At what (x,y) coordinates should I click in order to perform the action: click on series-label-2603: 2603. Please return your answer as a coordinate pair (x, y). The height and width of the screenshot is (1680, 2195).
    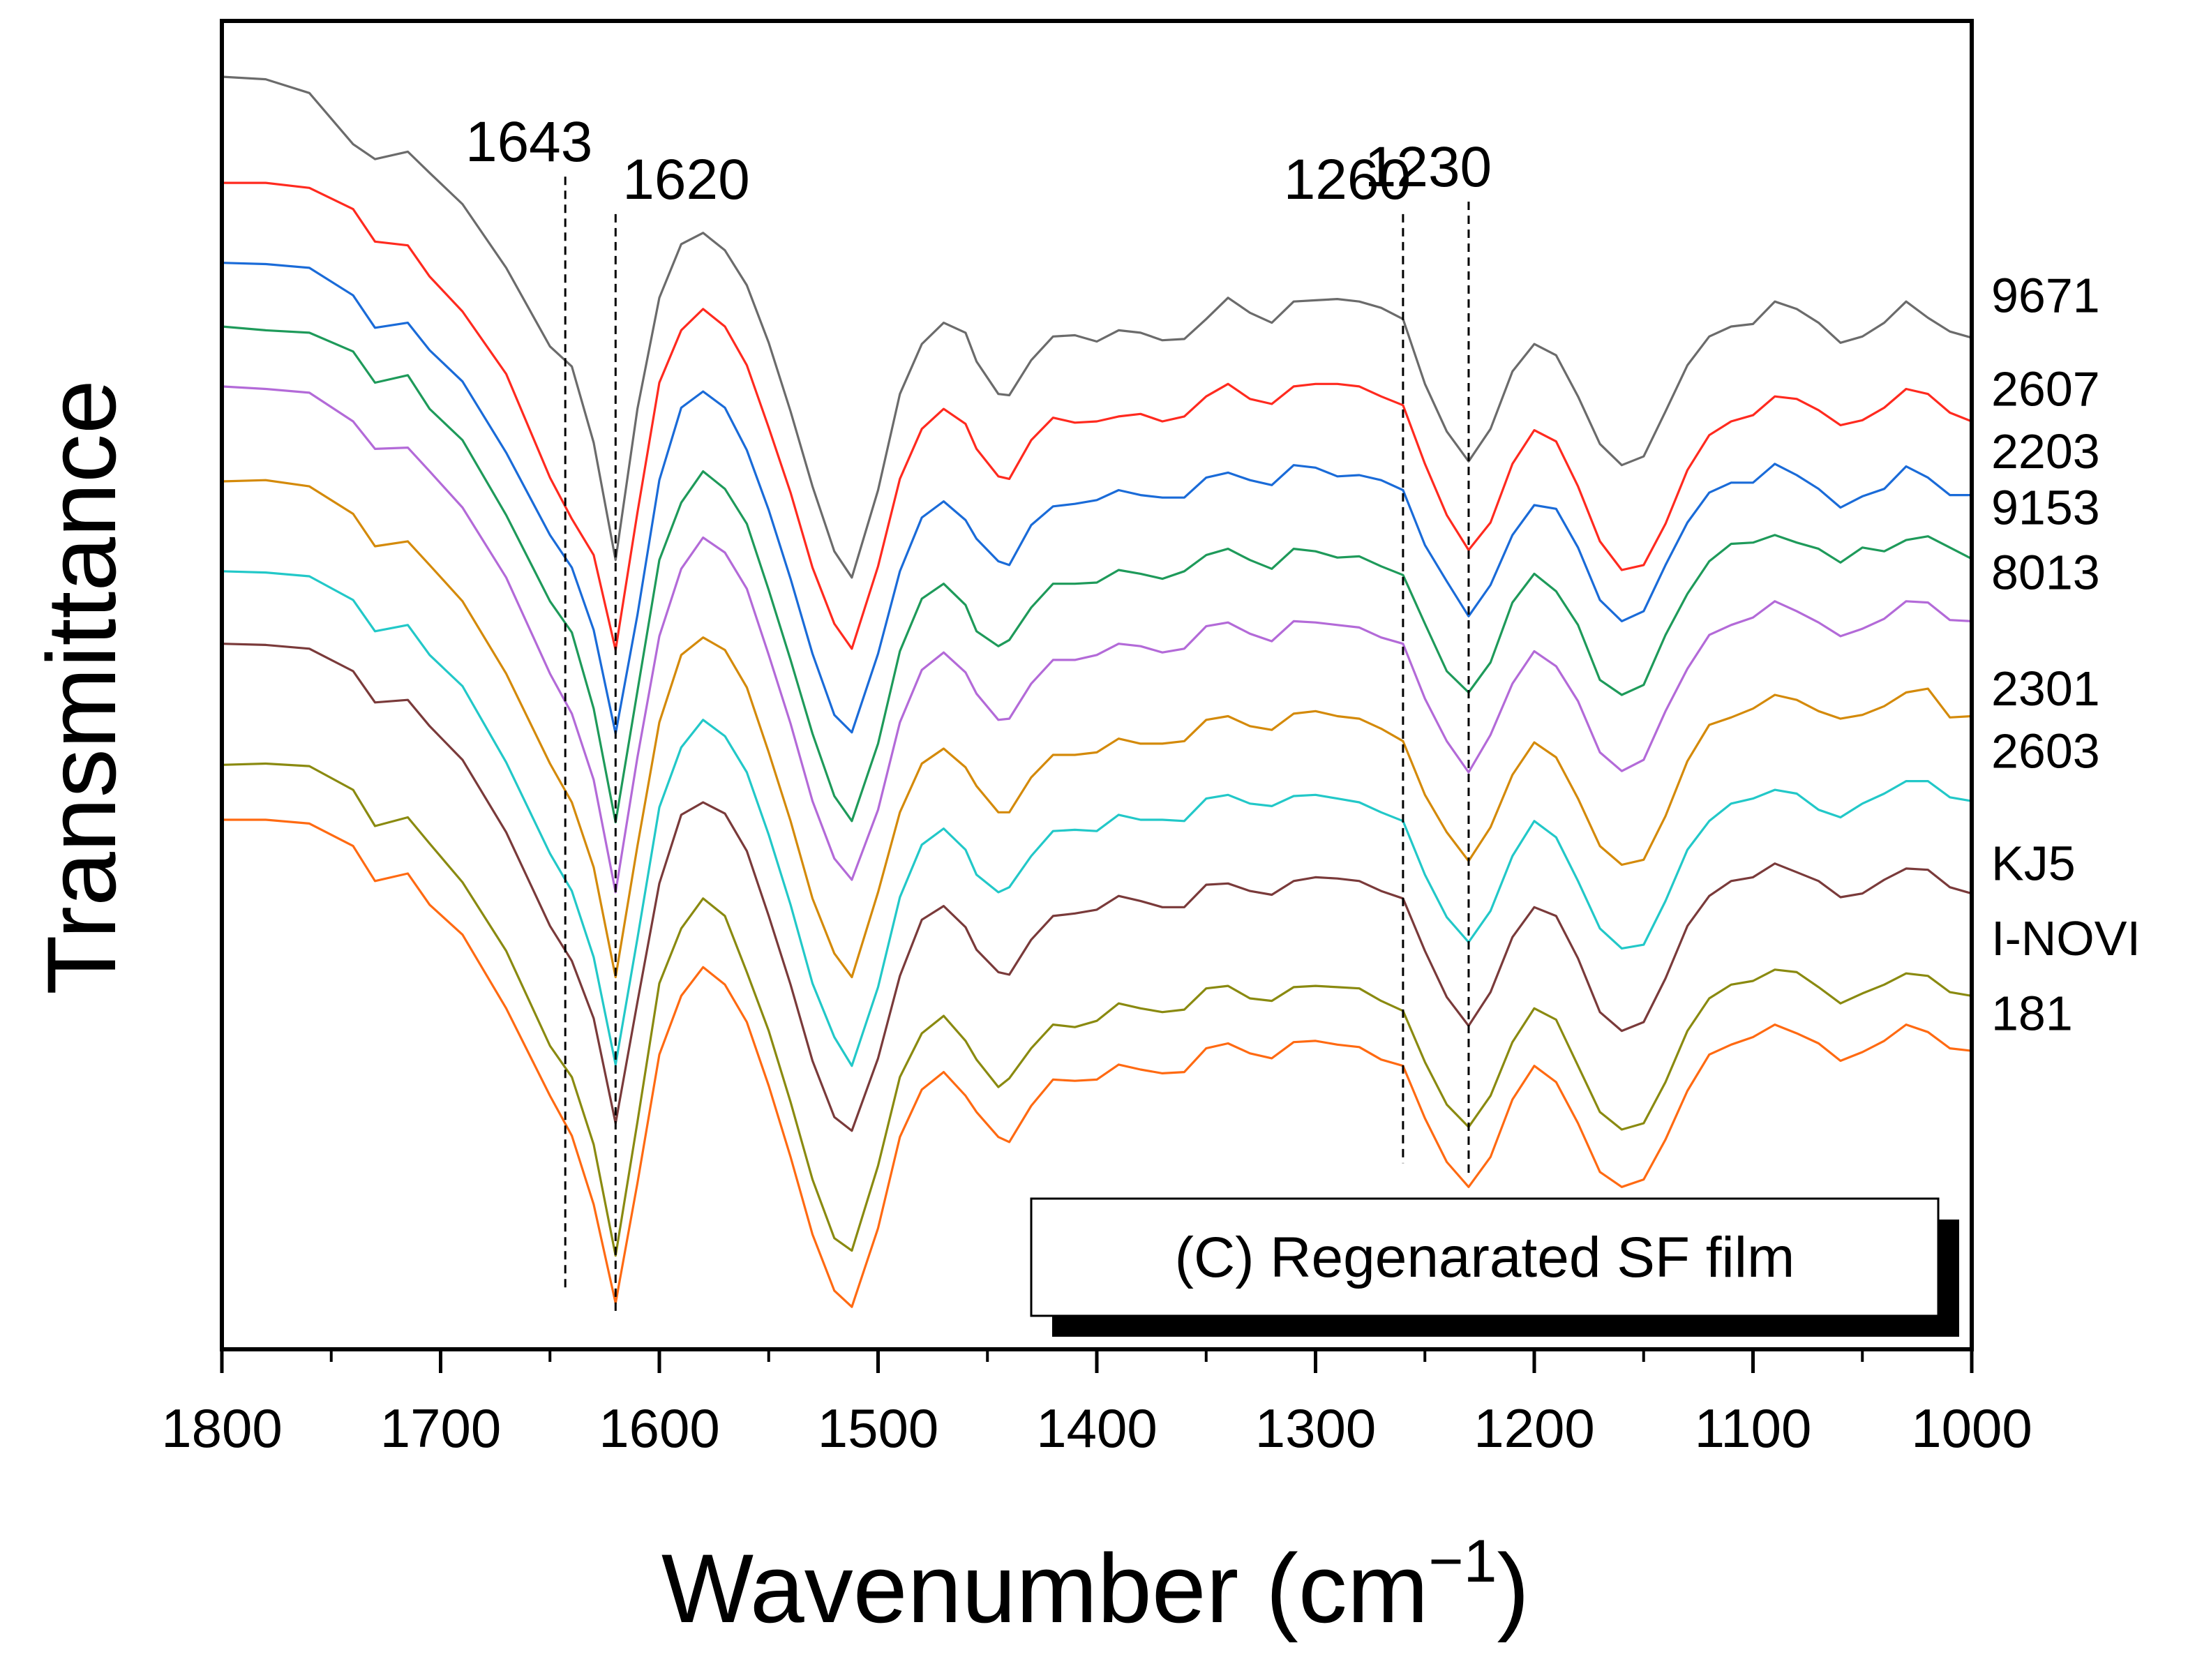
    Looking at the image, I should click on (2045, 752).